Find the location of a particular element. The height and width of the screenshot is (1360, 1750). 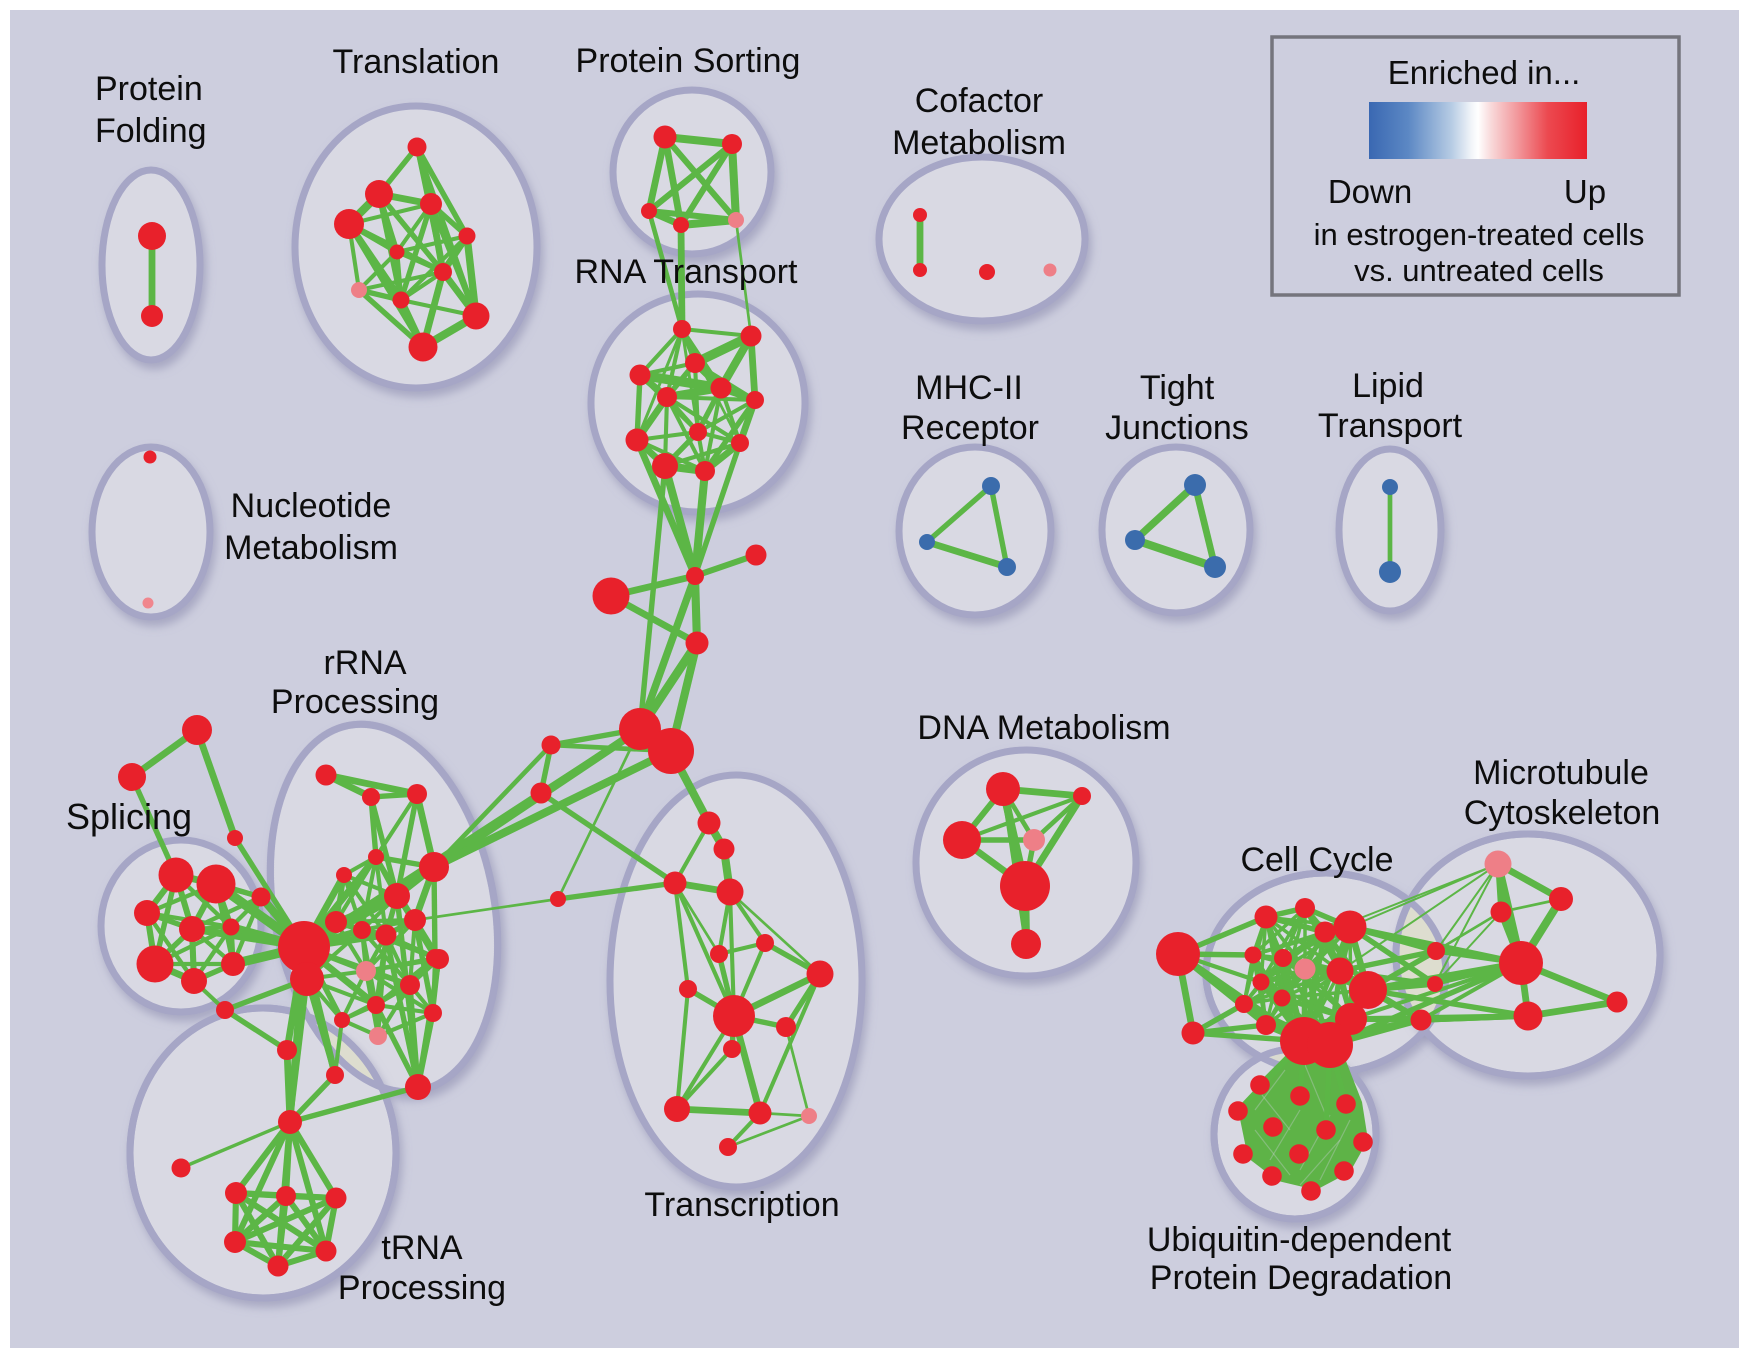

svg-text: Transport is located at coordinates (1390, 426).